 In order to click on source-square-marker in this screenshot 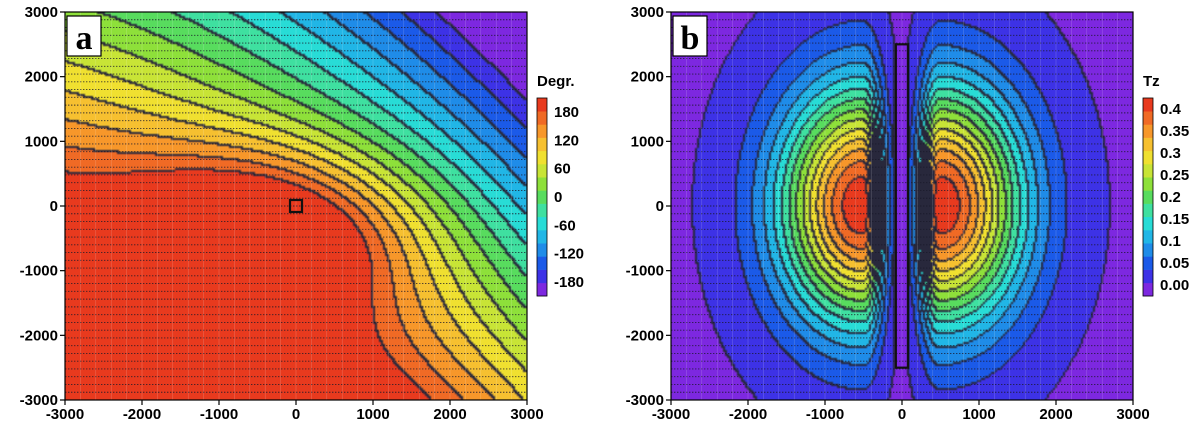, I will do `click(296, 206)`.